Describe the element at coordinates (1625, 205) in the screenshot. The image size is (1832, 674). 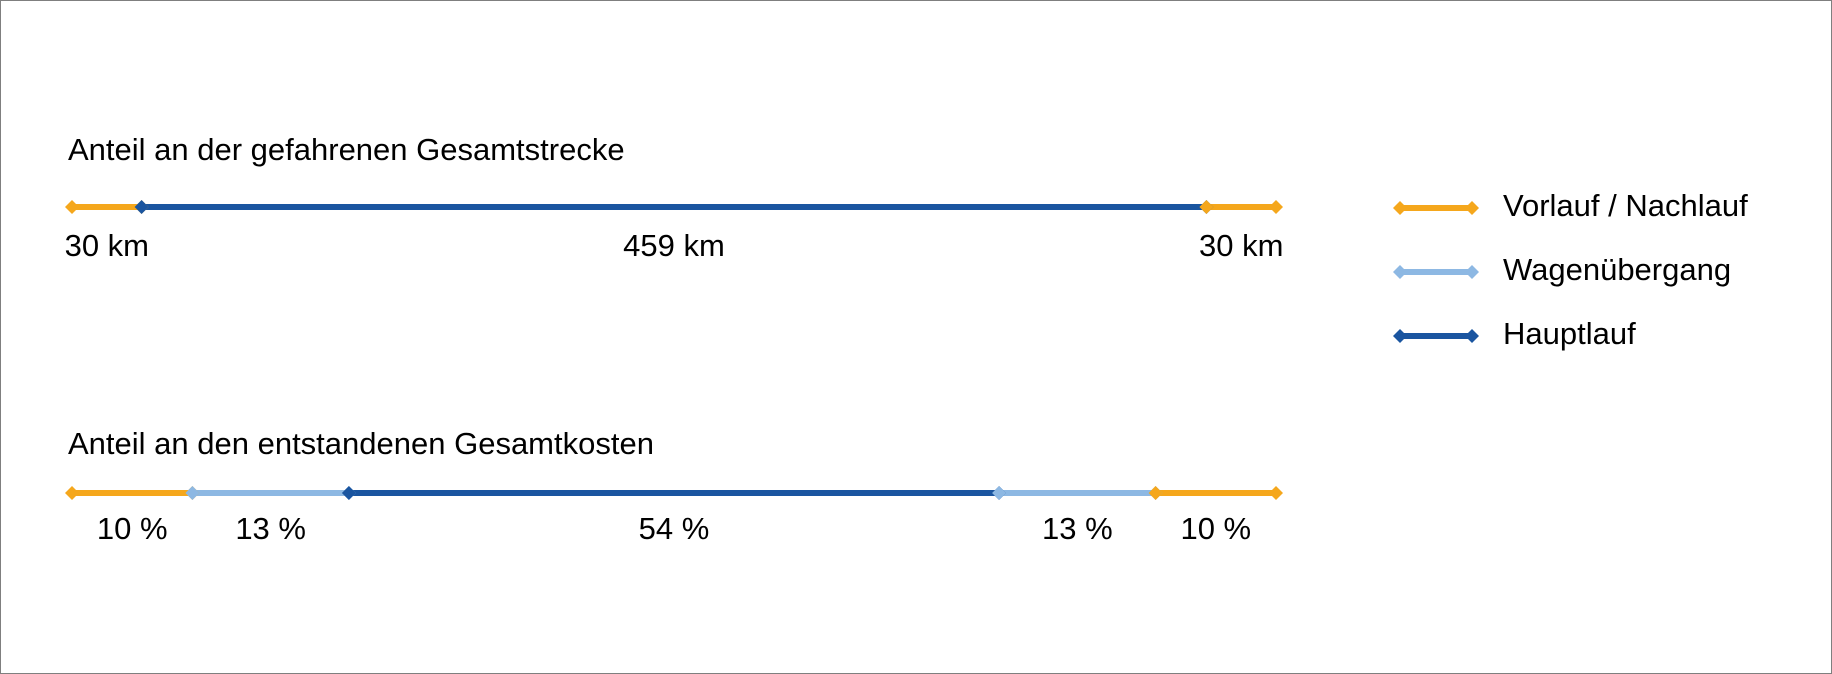
I see `legend-label: Vorlauf / Nachlauf` at that location.